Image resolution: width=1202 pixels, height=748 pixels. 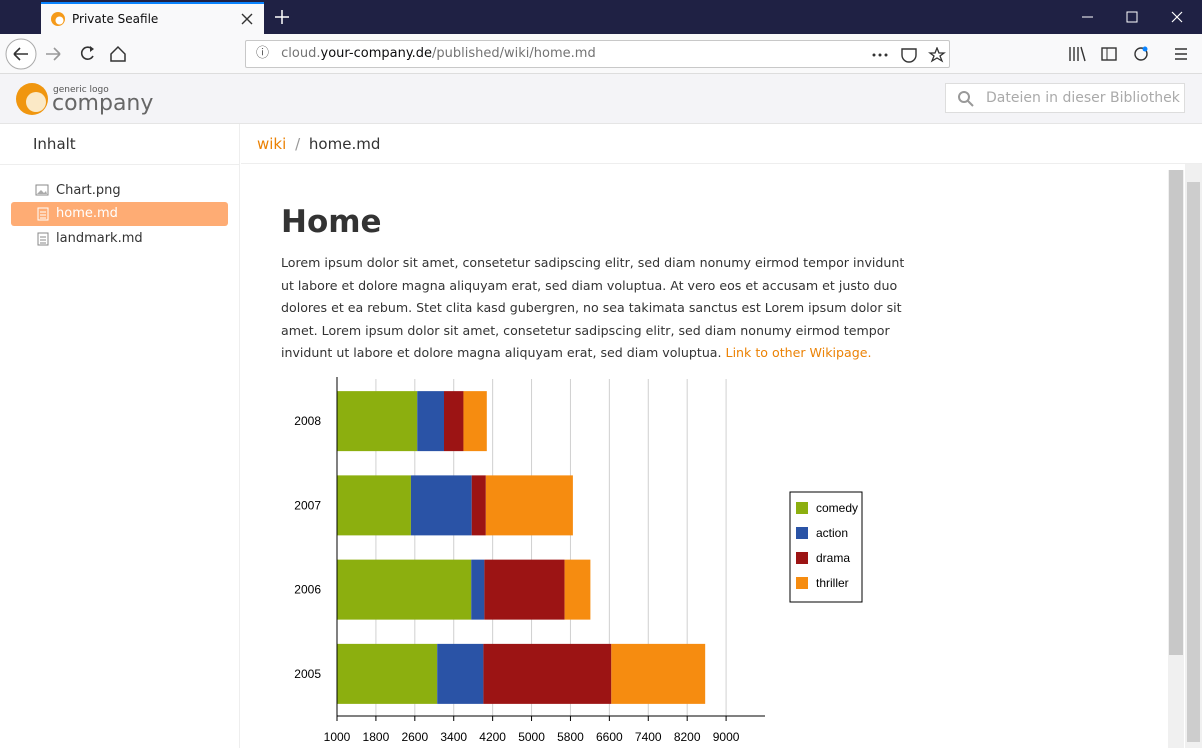 I want to click on legend-label: drama, so click(x=833, y=558).